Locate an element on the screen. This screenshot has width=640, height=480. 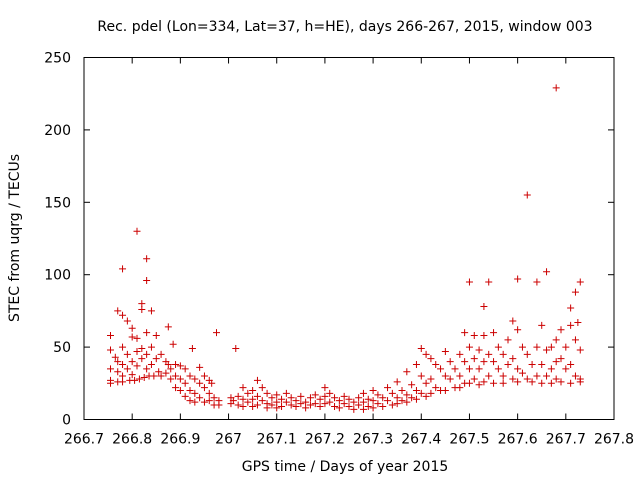
x-tick-label: 267.3 is located at coordinates (373, 440).